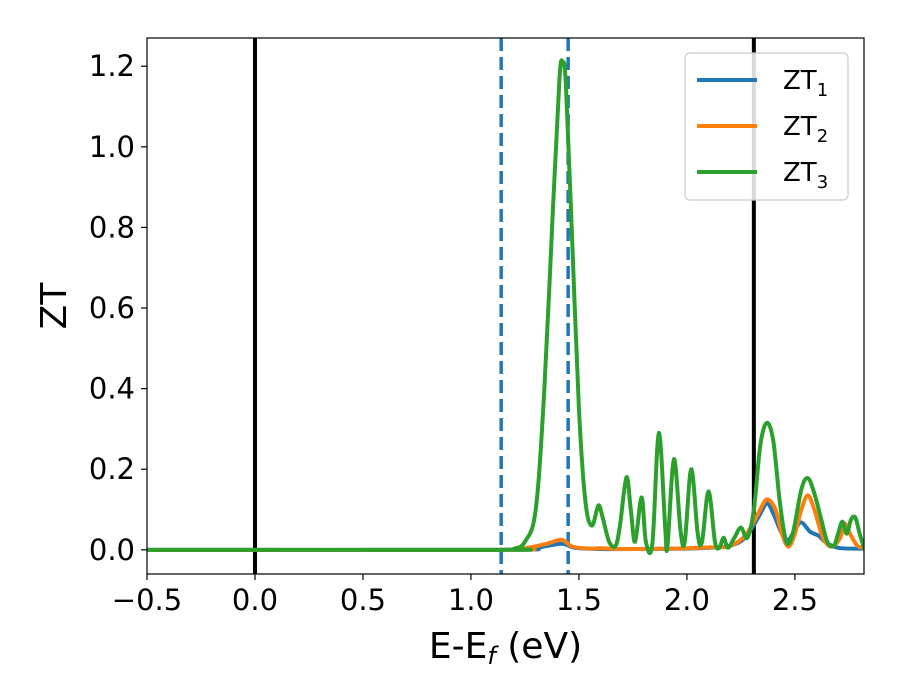  I want to click on legend-label-zt2: ZT2, so click(805, 129).